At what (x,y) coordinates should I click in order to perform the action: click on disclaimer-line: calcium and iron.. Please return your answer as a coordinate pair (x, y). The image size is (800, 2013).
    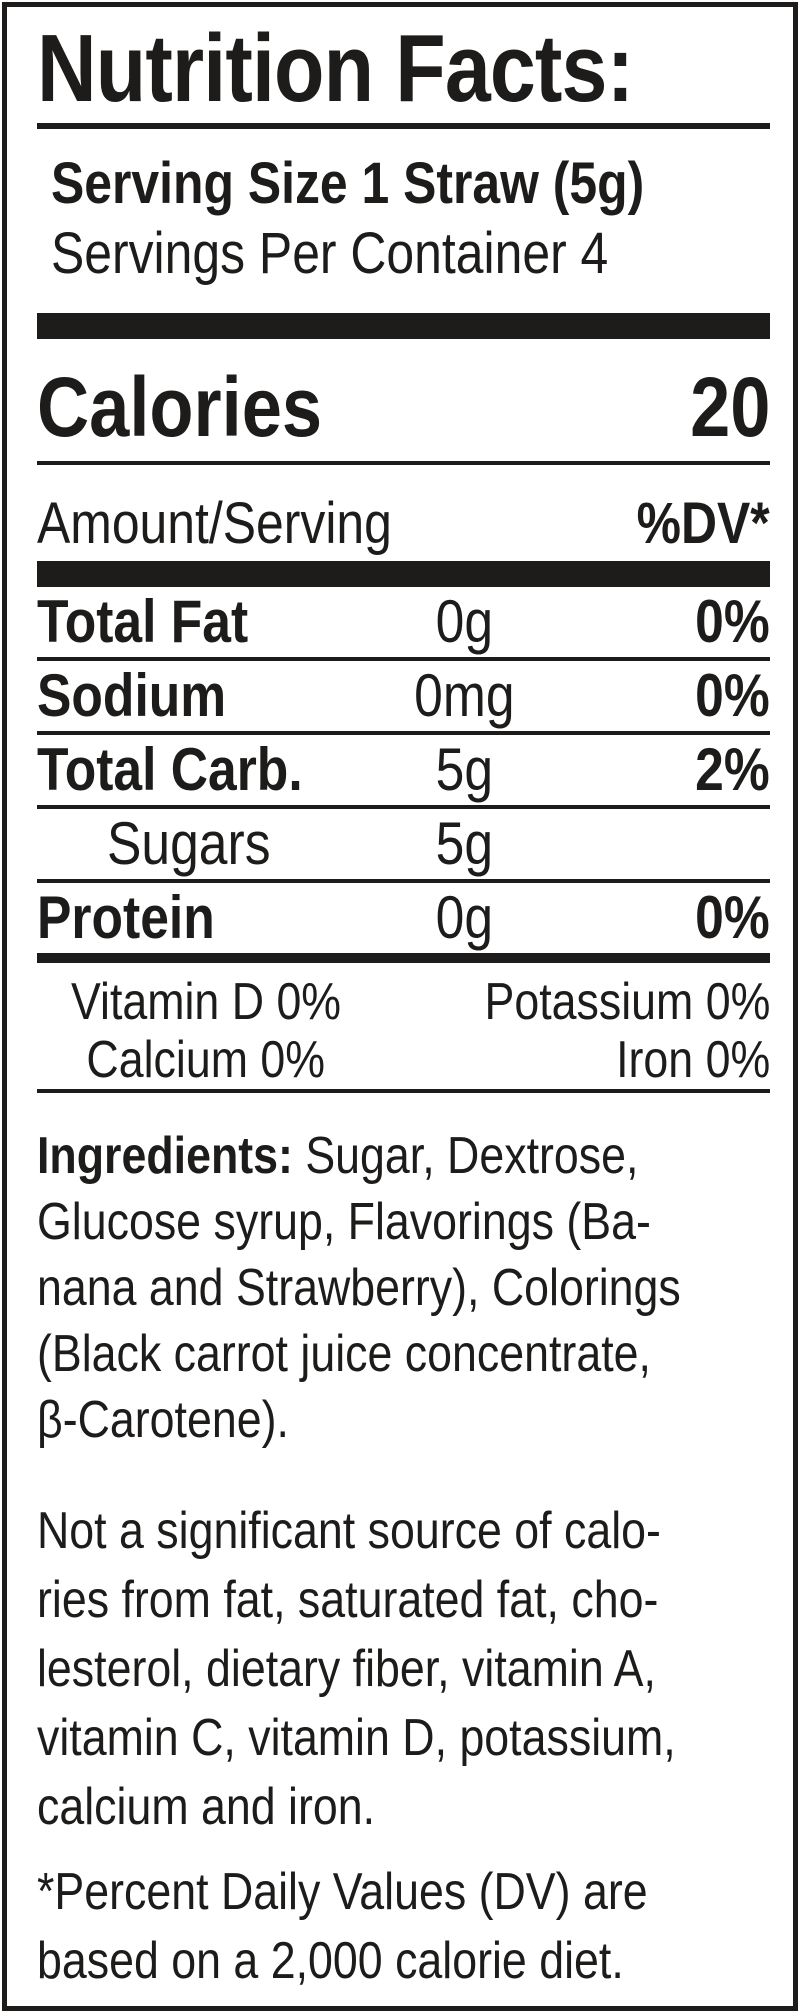
    Looking at the image, I should click on (206, 1806).